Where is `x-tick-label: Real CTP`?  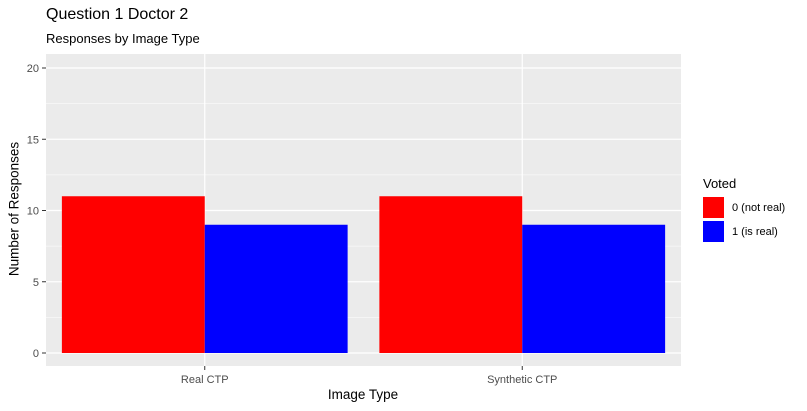
x-tick-label: Real CTP is located at coordinates (205, 380).